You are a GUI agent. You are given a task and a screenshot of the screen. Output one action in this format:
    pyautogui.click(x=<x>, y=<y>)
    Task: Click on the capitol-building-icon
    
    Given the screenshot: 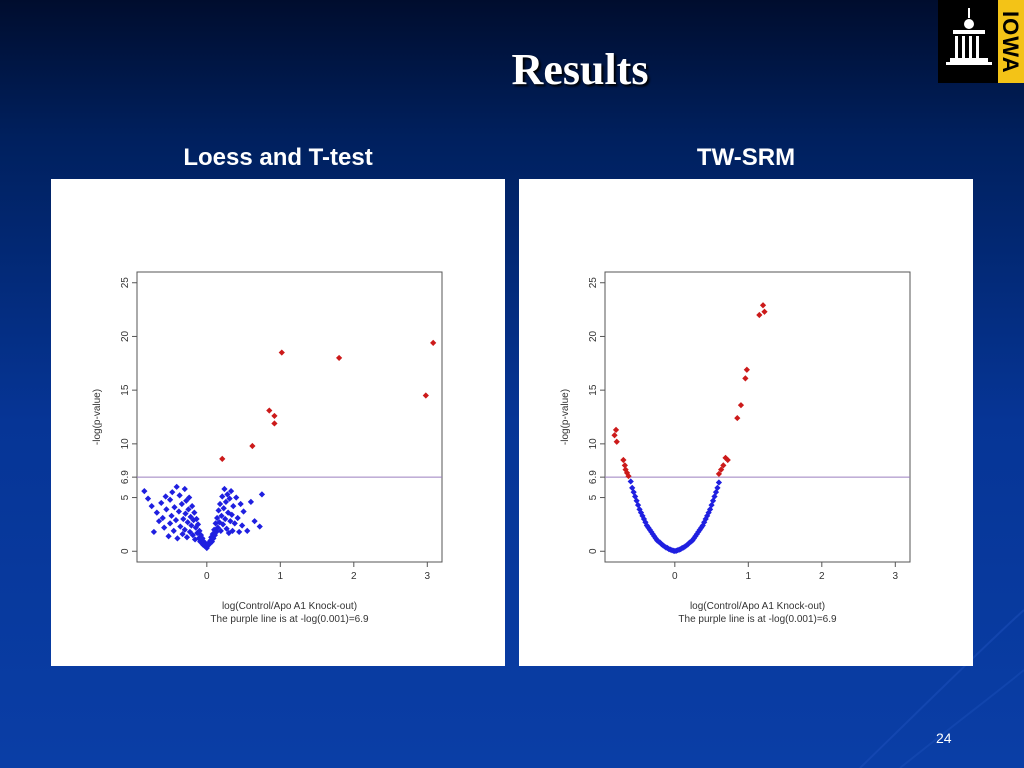 What is the action you would take?
    pyautogui.click(x=969, y=36)
    